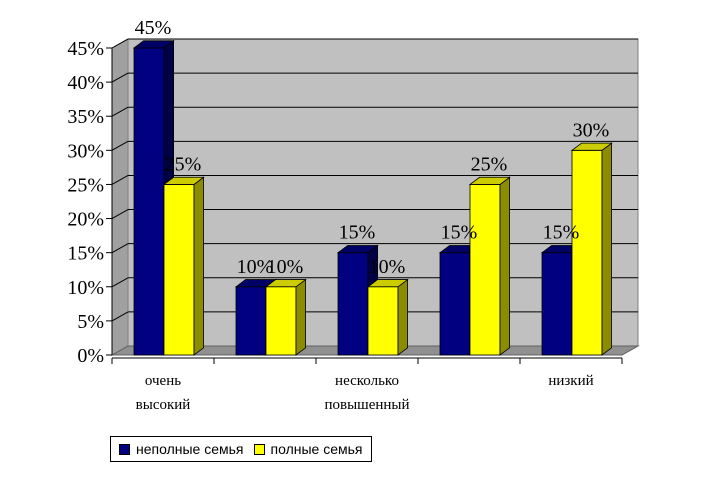 This screenshot has width=720, height=484. Describe the element at coordinates (85, 49) in the screenshot. I see `y-tick-label: 45%` at that location.